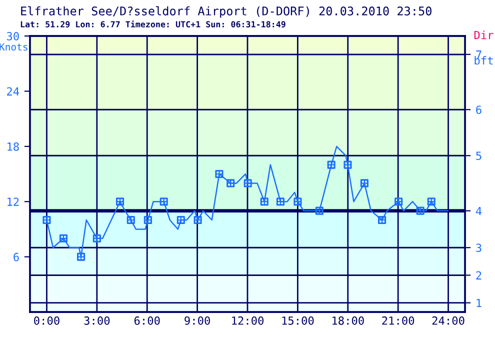  Describe the element at coordinates (448, 320) in the screenshot. I see `x-tick-label: 24:00` at that location.